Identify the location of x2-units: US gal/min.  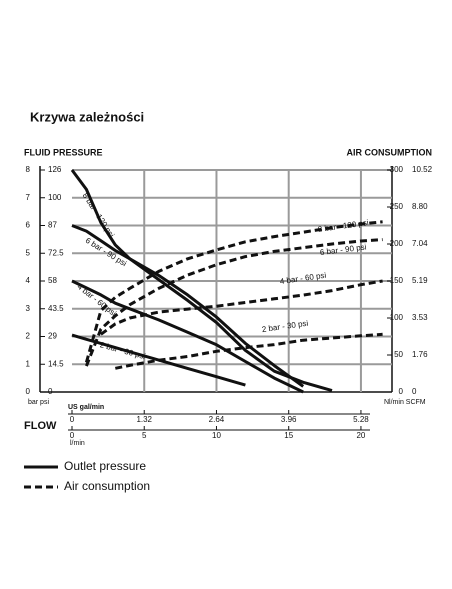
(86, 407).